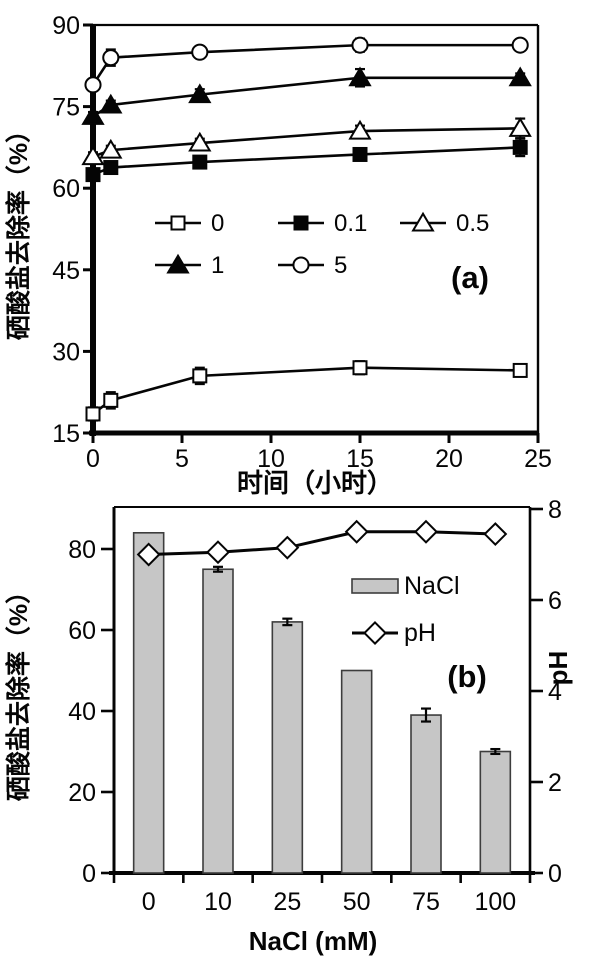 The width and height of the screenshot is (600, 968). I want to click on legend-label-0.5: 0.5, so click(472, 223).